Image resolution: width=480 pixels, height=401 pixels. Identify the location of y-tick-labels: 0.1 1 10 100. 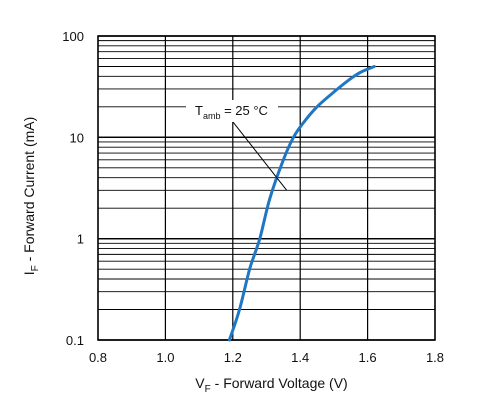
(73, 188).